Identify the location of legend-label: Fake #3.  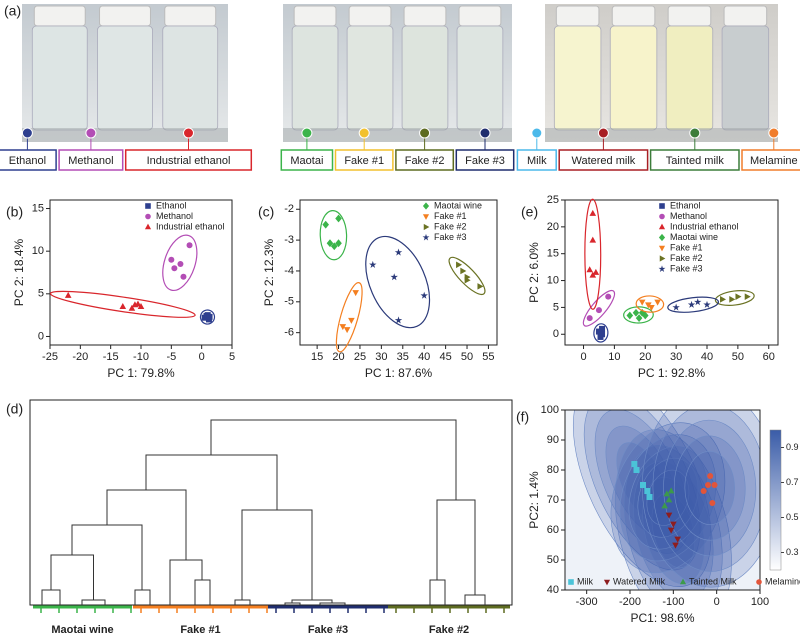
(686, 268).